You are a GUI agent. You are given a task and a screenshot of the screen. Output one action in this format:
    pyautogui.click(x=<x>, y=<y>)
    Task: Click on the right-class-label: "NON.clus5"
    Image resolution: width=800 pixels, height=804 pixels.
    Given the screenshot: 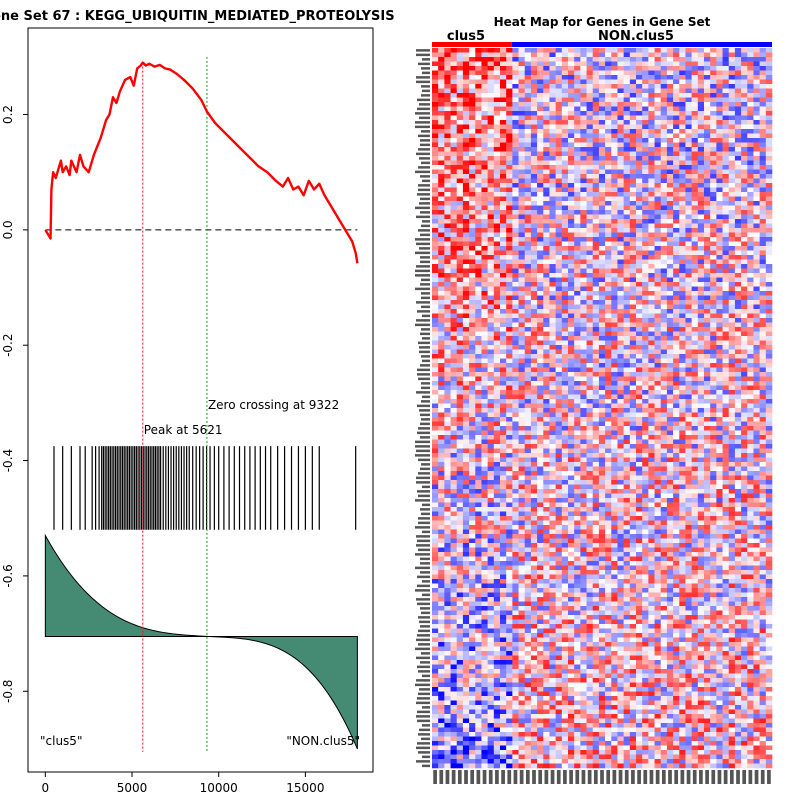 What is the action you would take?
    pyautogui.click(x=323, y=741)
    